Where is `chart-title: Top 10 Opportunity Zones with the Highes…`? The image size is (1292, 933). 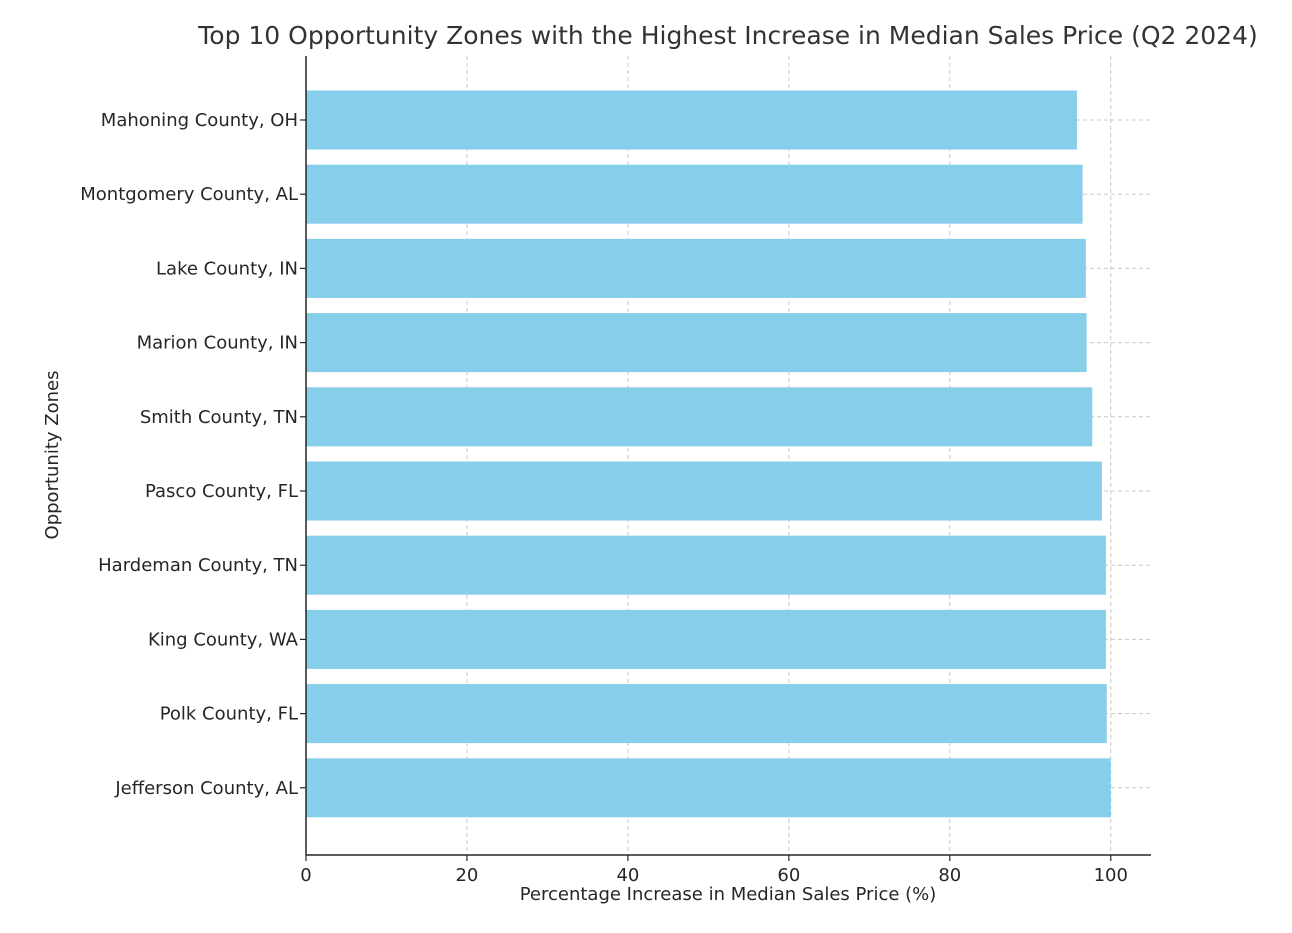
chart-title: Top 10 Opportunity Zones with the Highes… is located at coordinates (727, 35).